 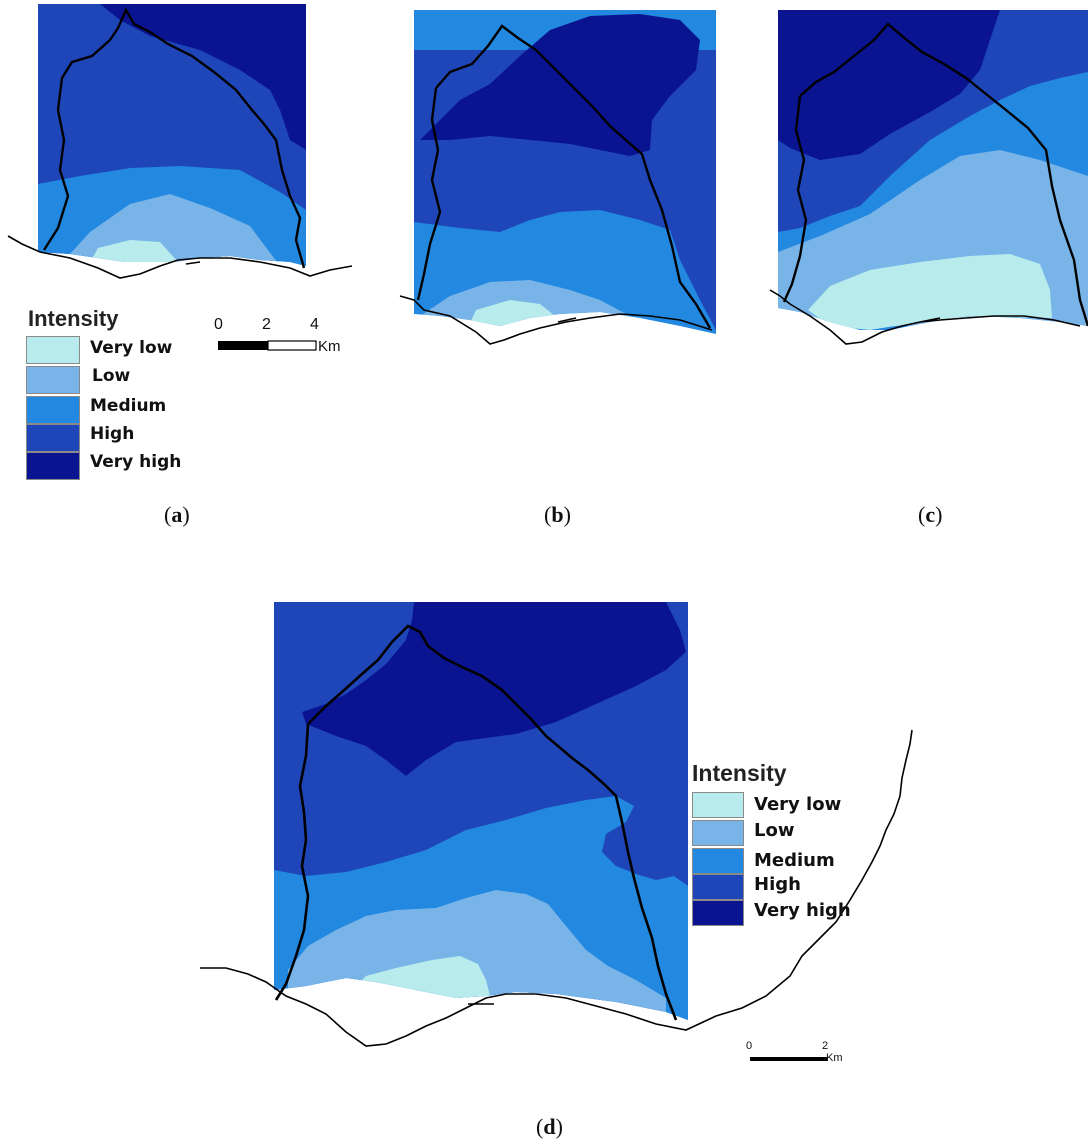 I want to click on scale-bar-small: 0 2 4 Km, so click(x=290, y=336).